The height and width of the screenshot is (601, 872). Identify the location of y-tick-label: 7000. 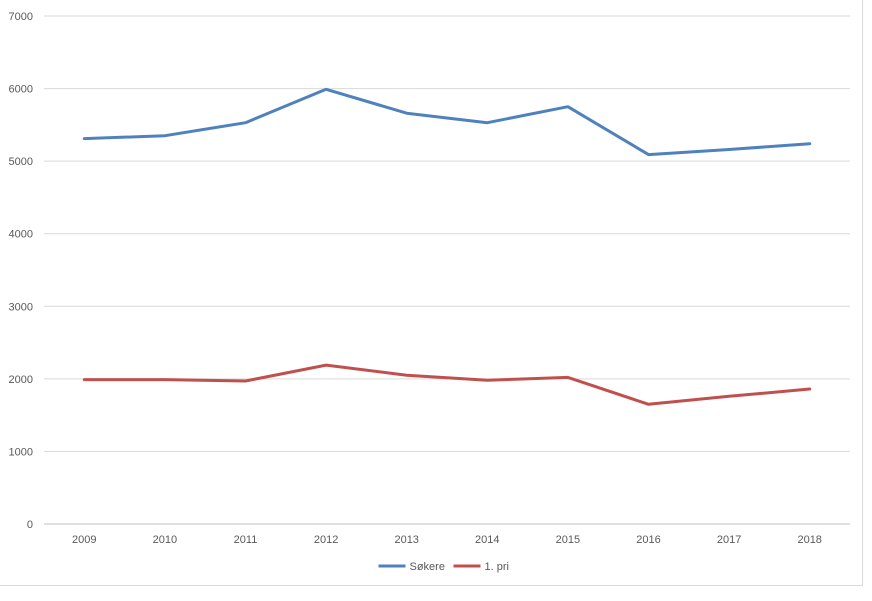
(21, 17).